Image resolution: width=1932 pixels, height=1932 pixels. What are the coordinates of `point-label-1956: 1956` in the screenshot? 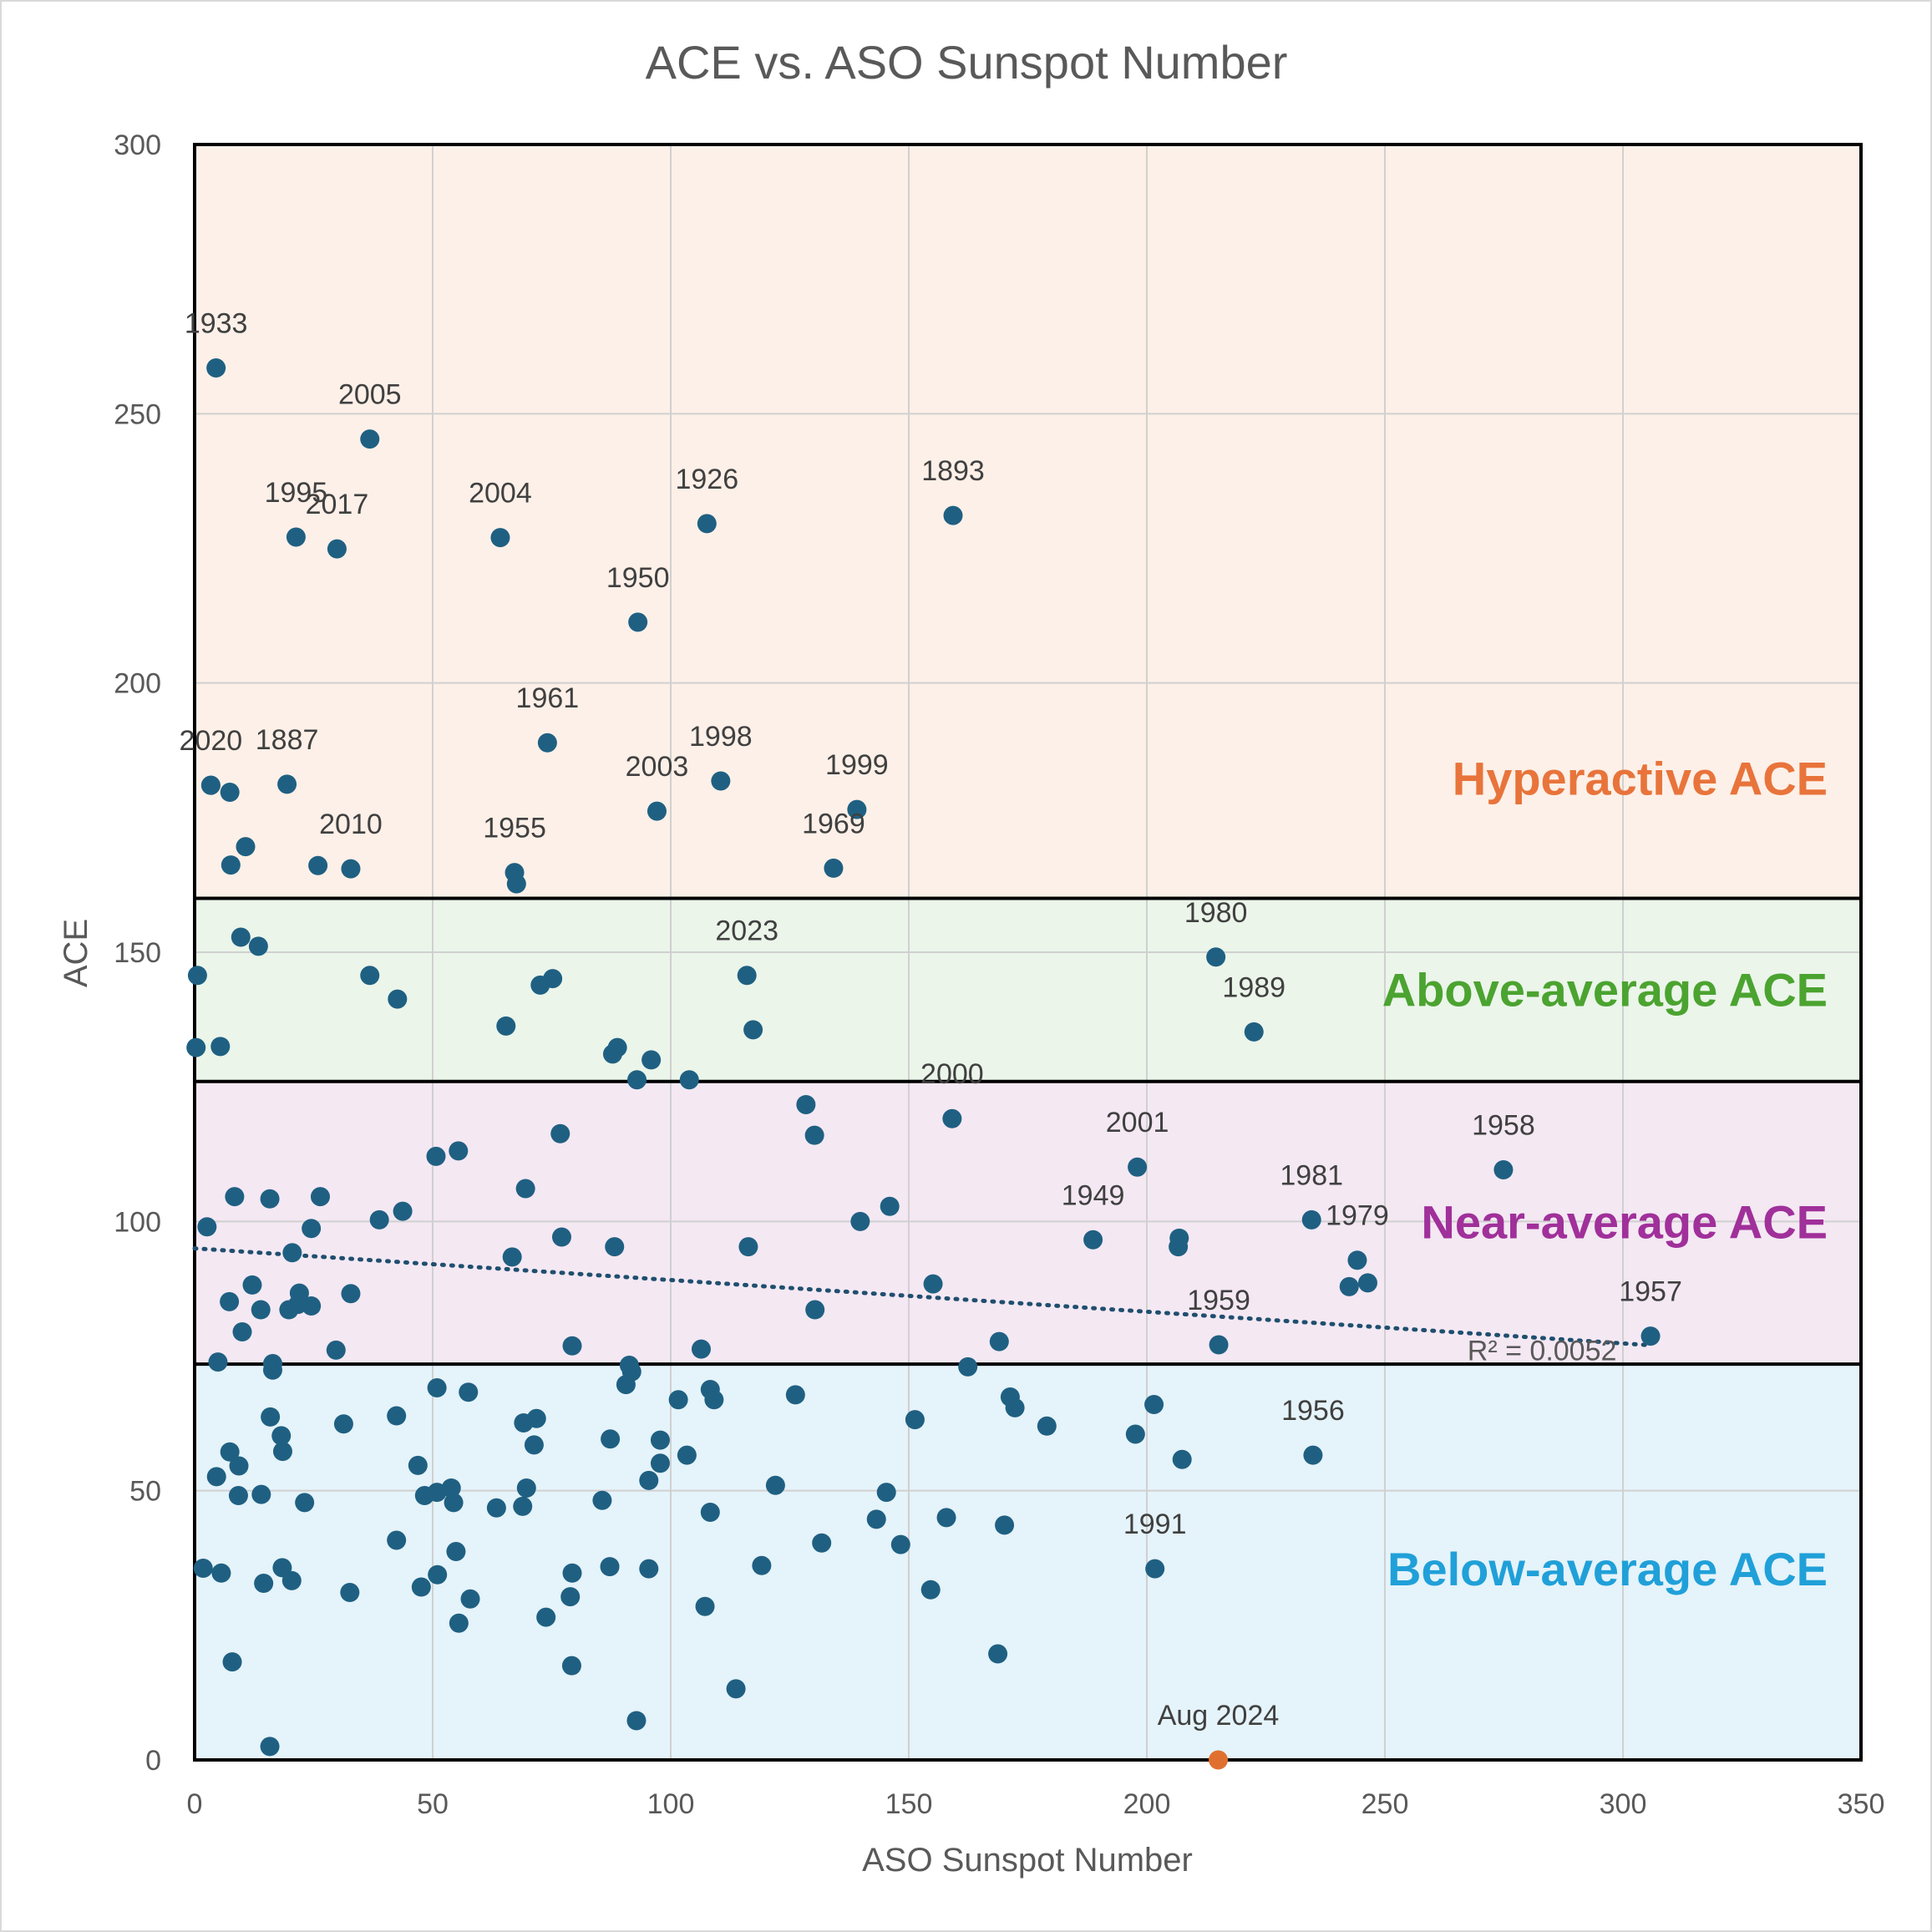 It's located at (1313, 1411).